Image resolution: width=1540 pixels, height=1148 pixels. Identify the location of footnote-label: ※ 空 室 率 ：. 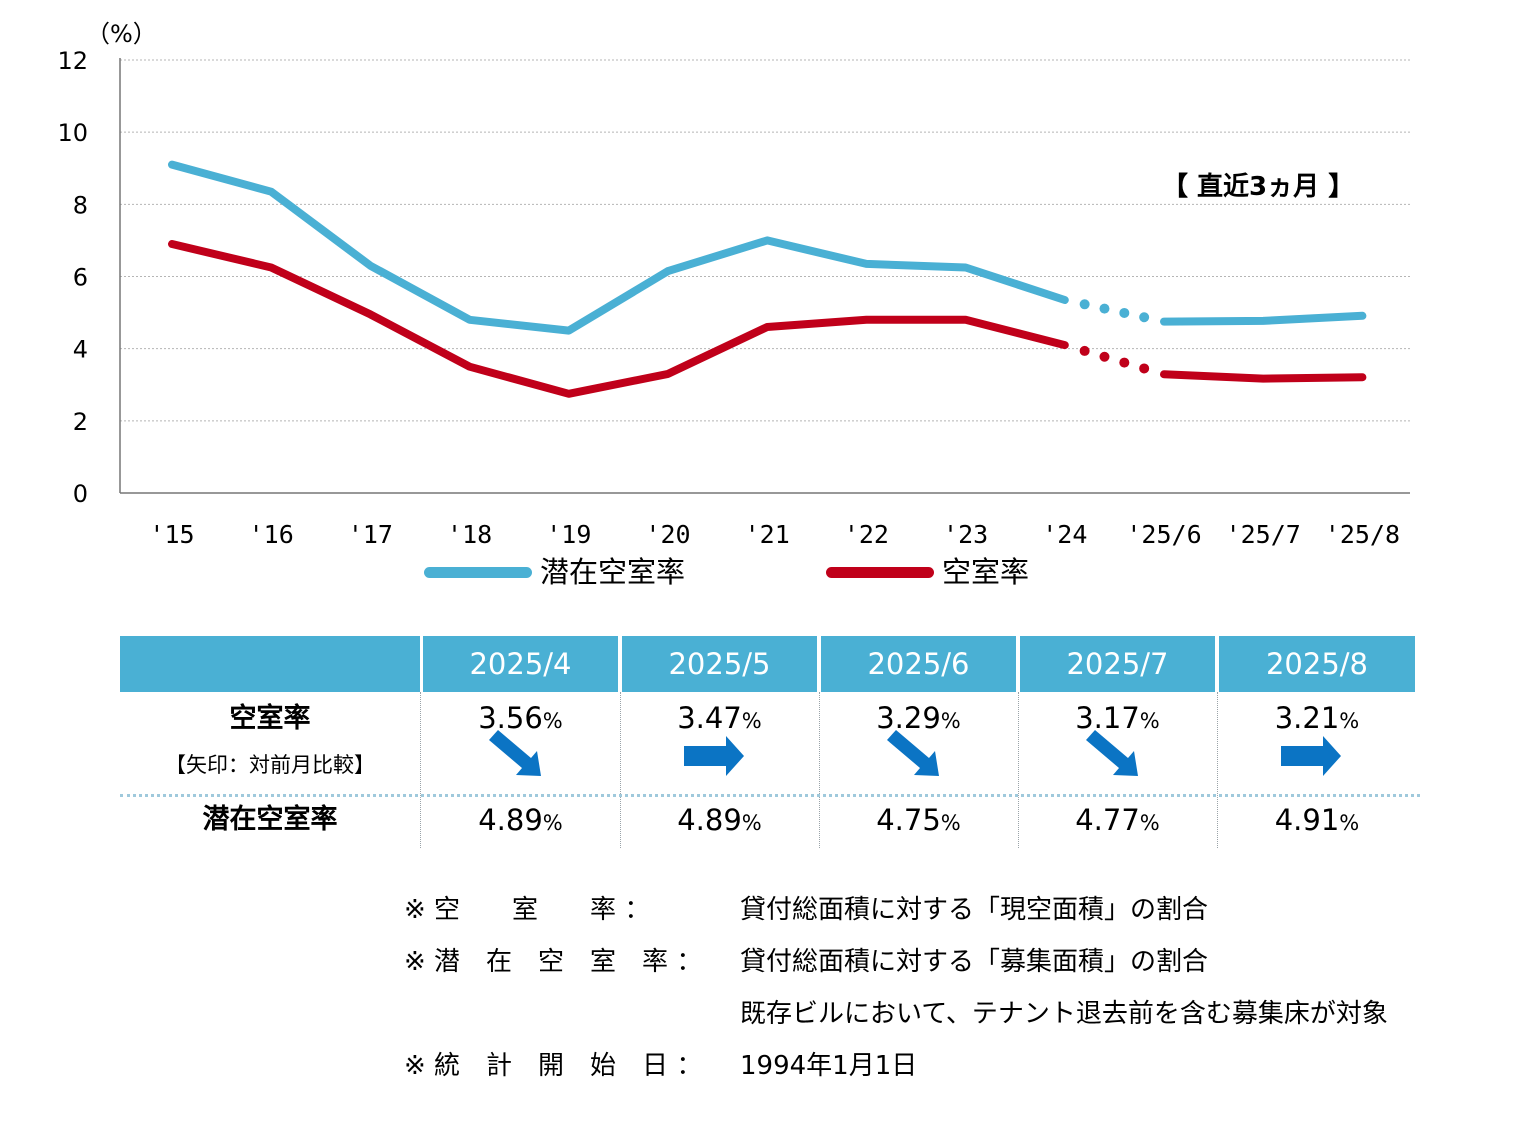
(527, 910).